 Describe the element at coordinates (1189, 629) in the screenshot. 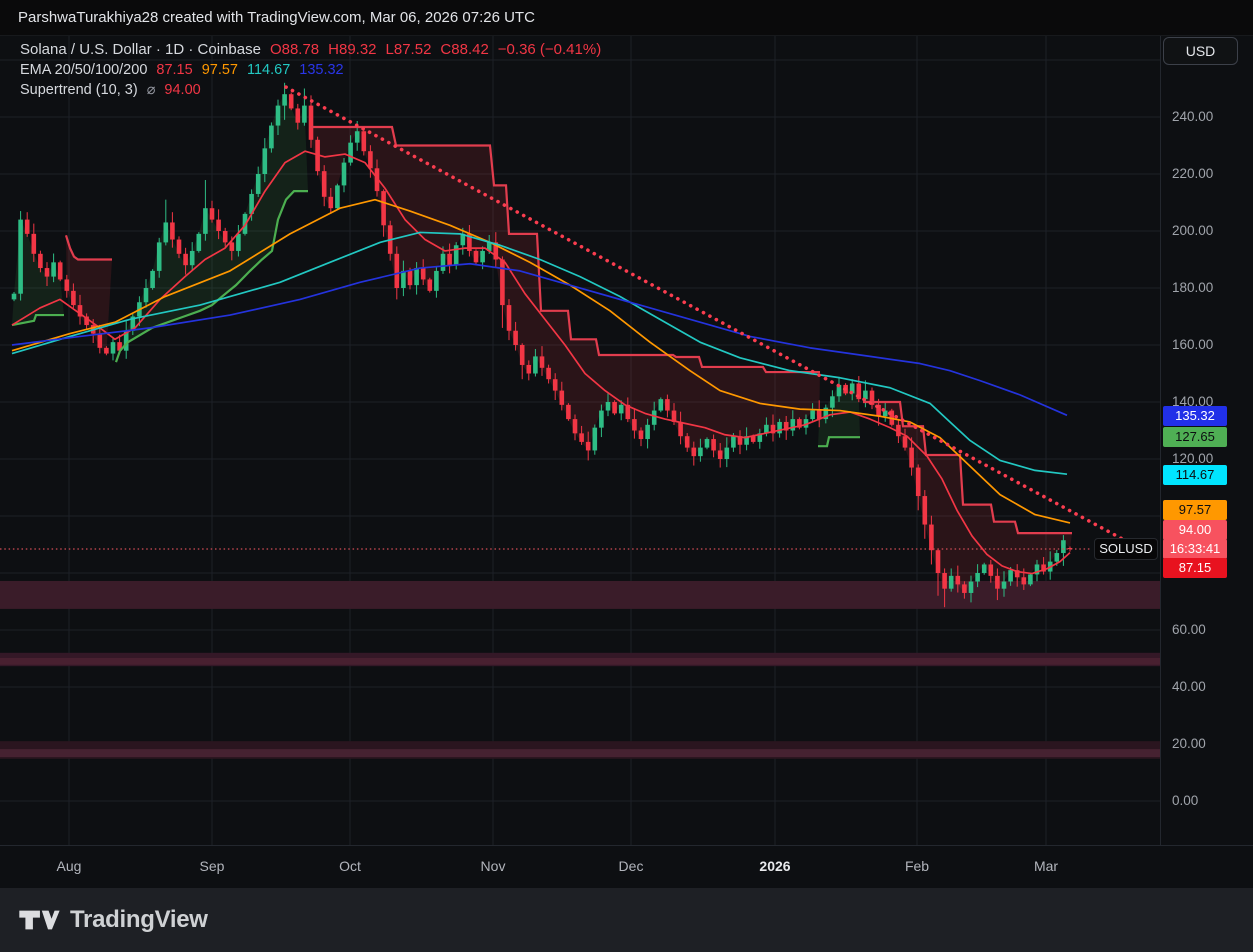

I see `price-axis-tick: 60.00` at that location.